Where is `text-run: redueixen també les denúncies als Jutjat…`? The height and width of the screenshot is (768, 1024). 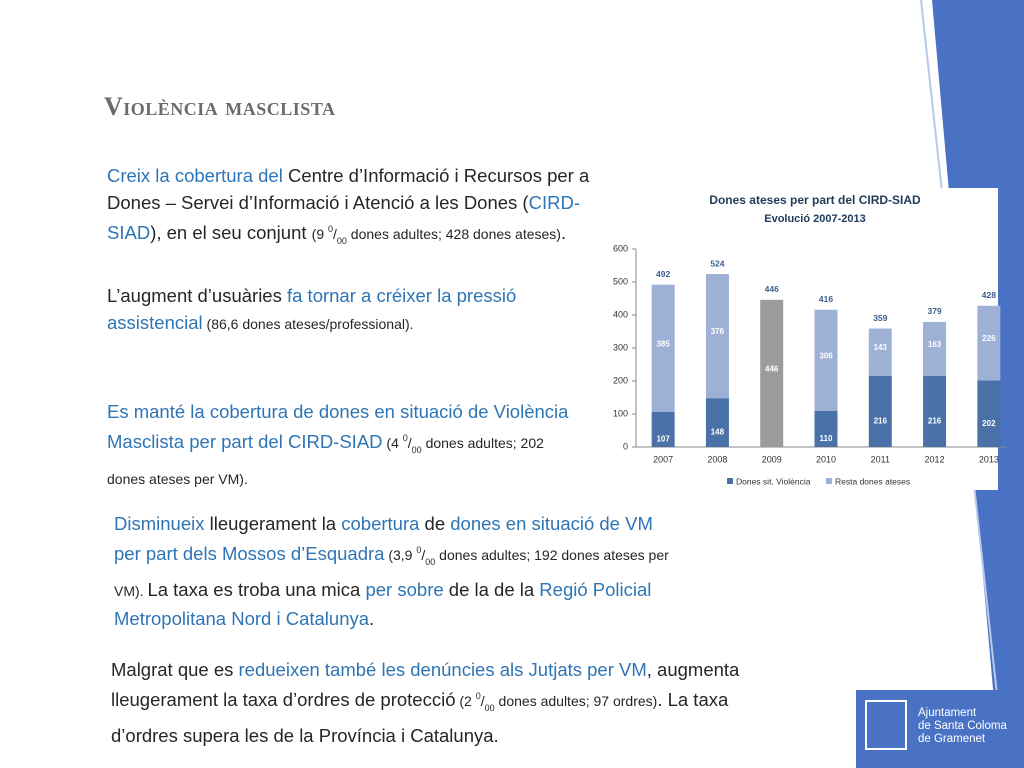 text-run: redueixen també les denúncies als Jutjat… is located at coordinates (442, 669).